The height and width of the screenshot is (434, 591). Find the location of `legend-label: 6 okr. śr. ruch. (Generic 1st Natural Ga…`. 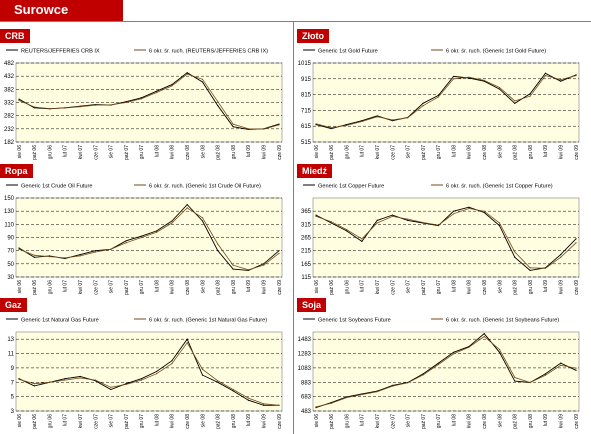

legend-label: 6 okr. śr. ruch. (Generic 1st Natural Ga… is located at coordinates (208, 321).